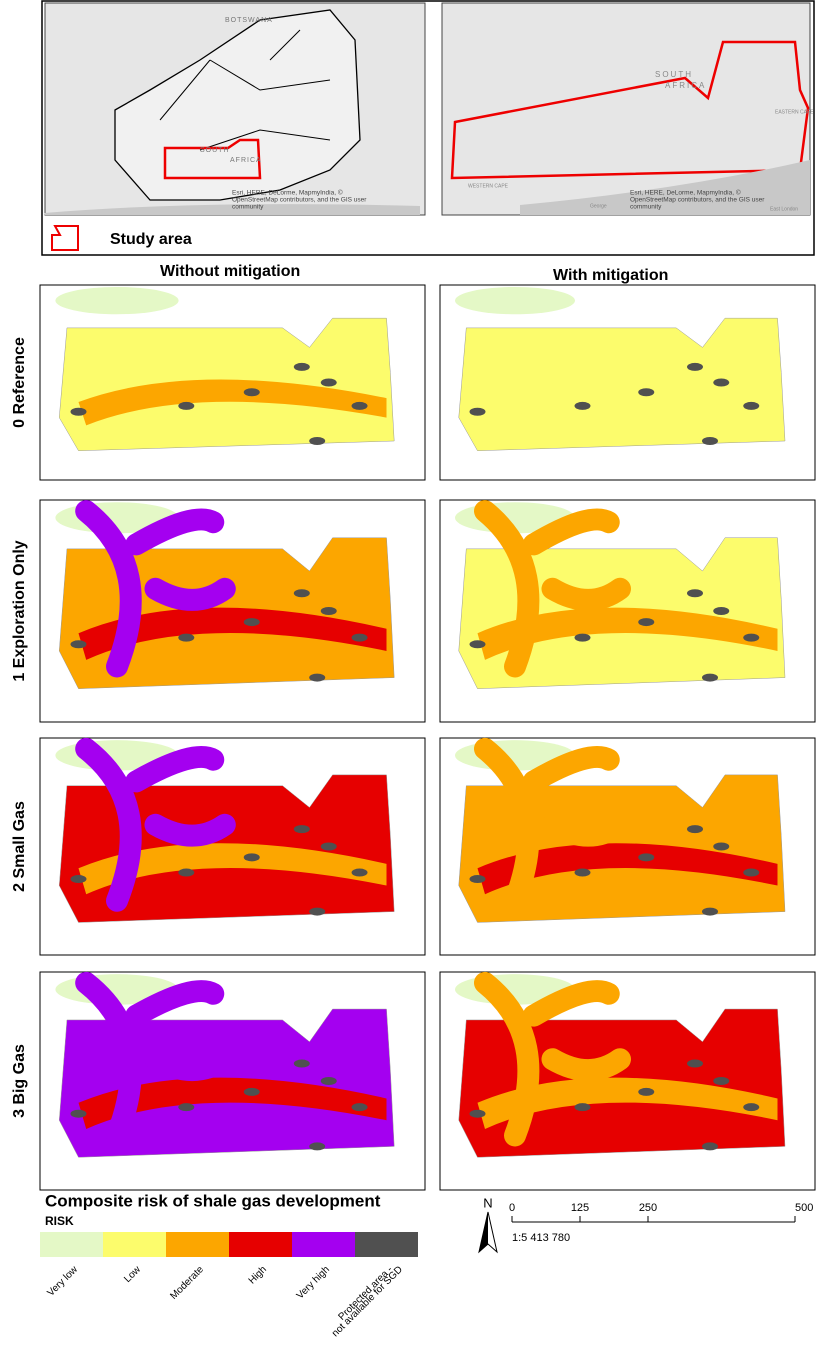  Describe the element at coordinates (541, 1238) in the screenshot. I see `scale-ratio: 1:5 413 780` at that location.